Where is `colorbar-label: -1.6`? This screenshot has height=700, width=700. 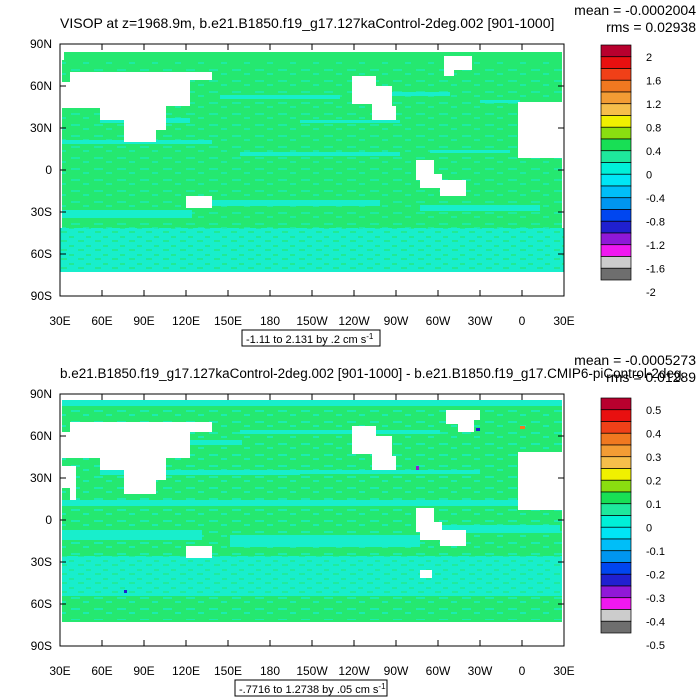 colorbar-label: -1.6 is located at coordinates (655, 269).